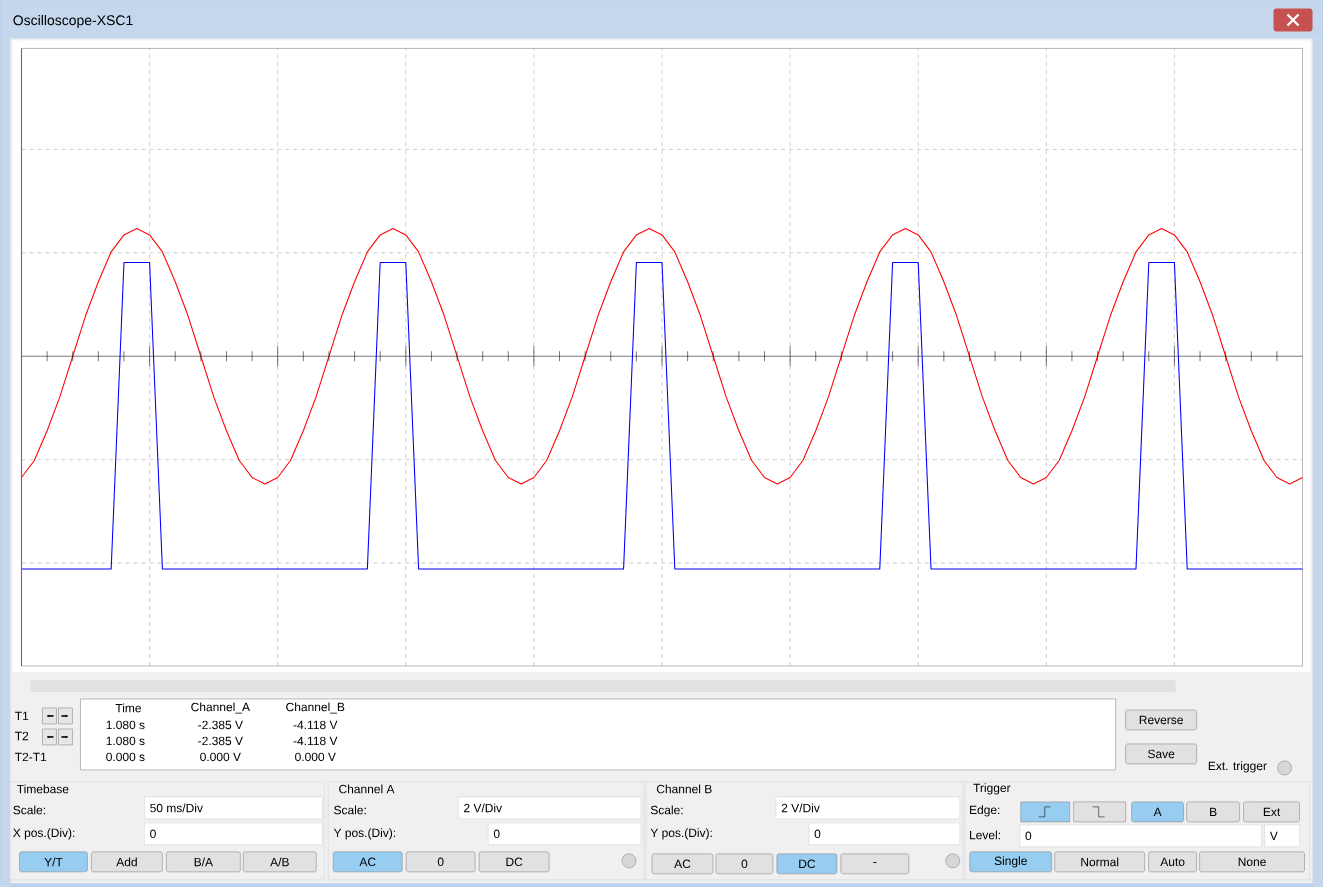 Image resolution: width=1323 pixels, height=887 pixels. What do you see at coordinates (1100, 862) in the screenshot?
I see `text: Normal` at bounding box center [1100, 862].